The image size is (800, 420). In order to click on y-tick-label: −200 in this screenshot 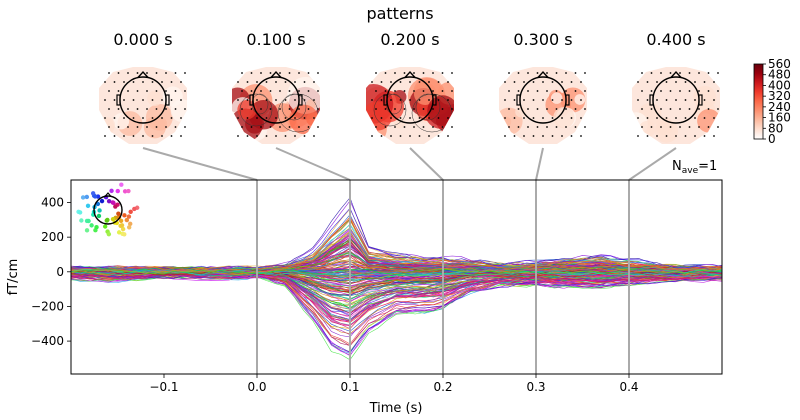, I will do `click(47, 306)`.